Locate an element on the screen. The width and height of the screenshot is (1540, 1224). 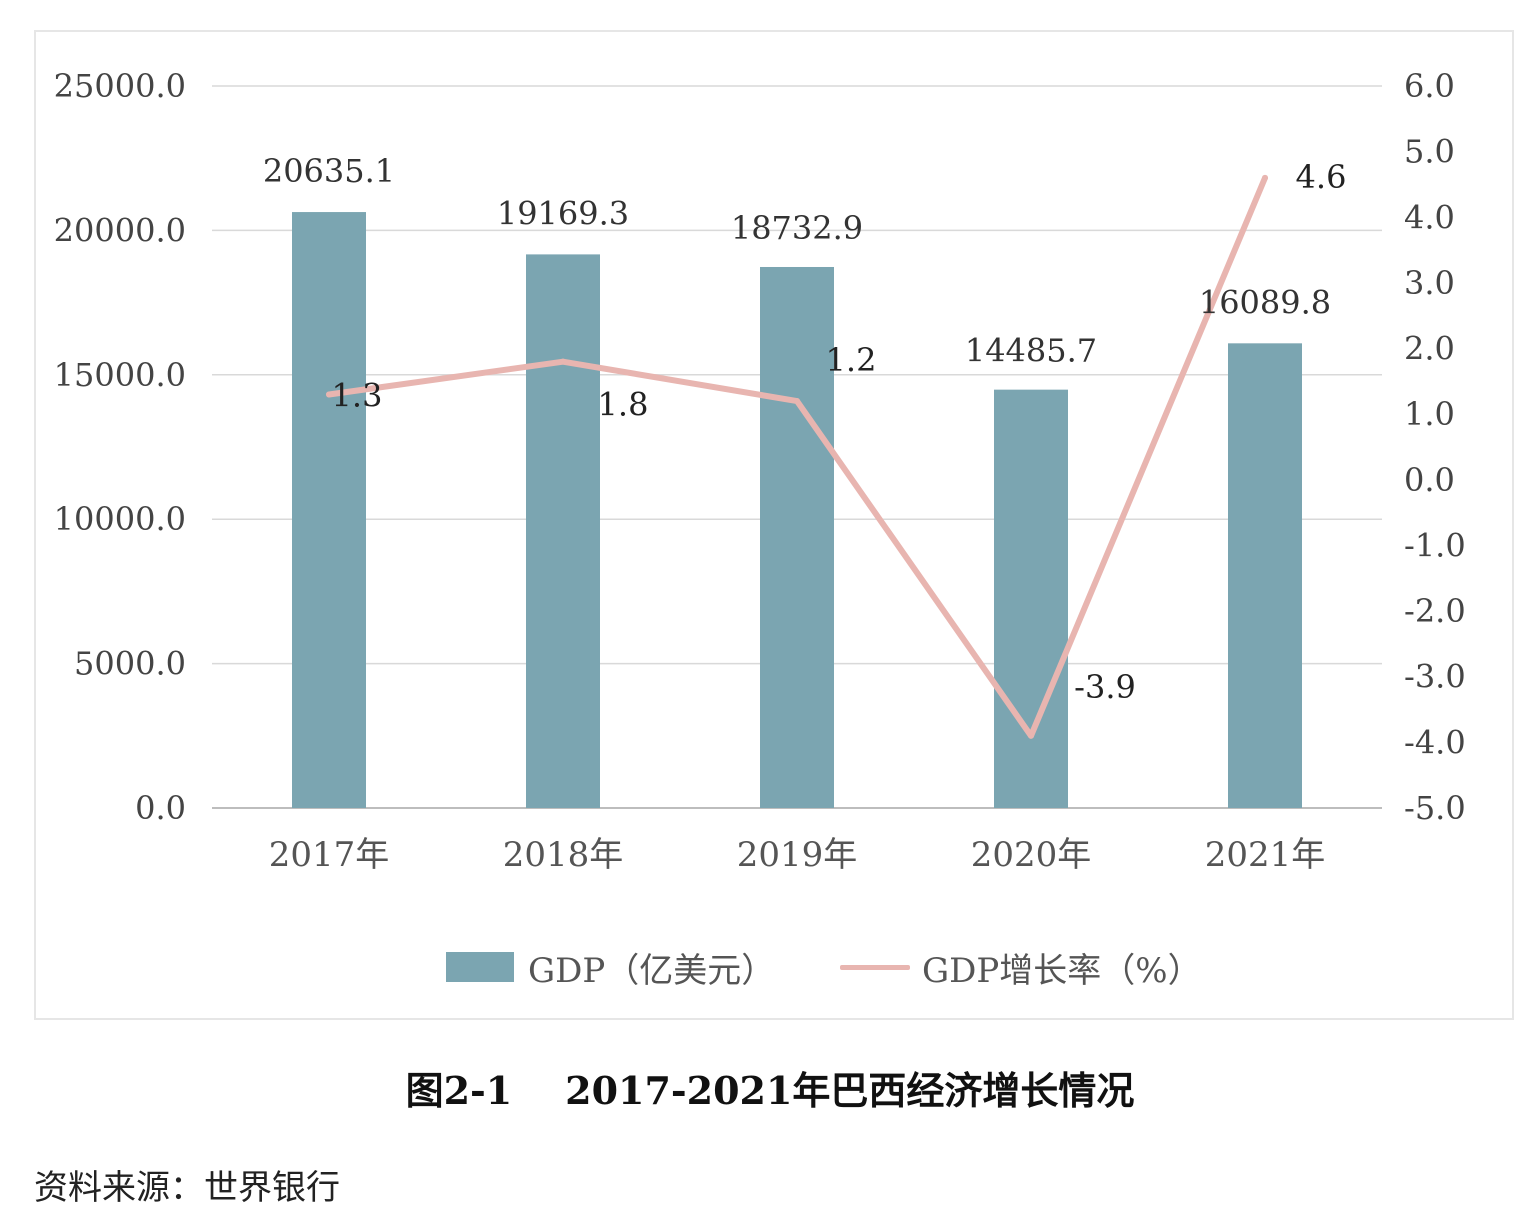
y-right-tick-label: -5.0 is located at coordinates (1435, 808).